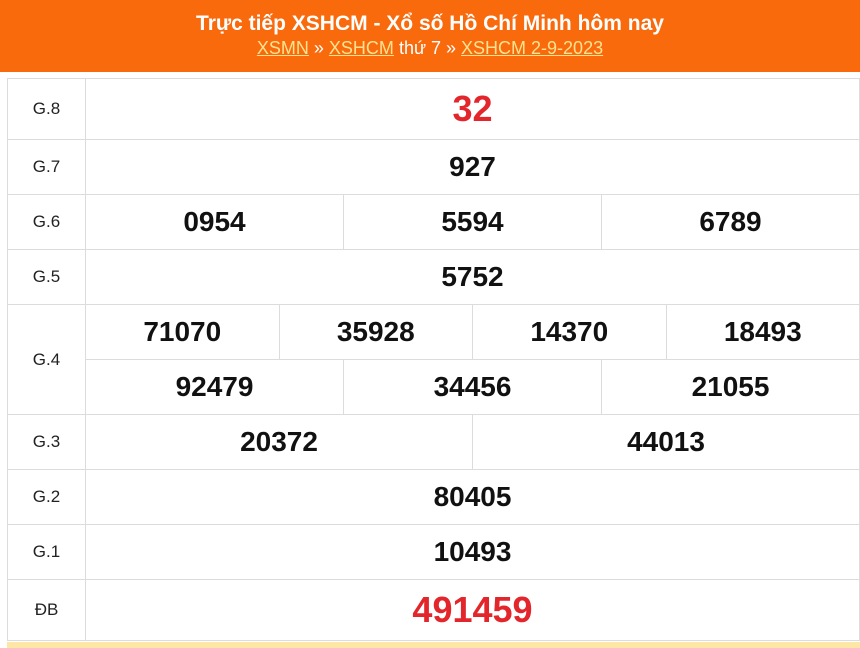 The height and width of the screenshot is (648, 860). Describe the element at coordinates (375, 332) in the screenshot. I see `prize-number: 35928` at that location.